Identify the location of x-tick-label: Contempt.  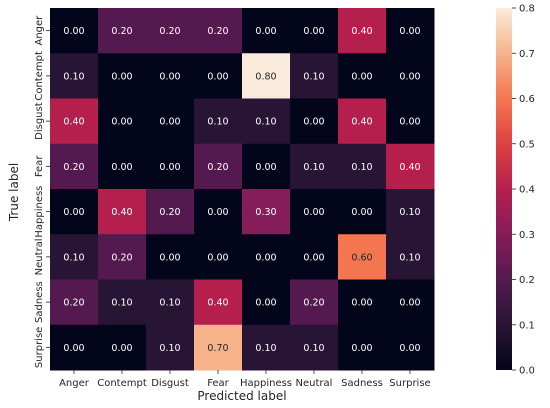
(122, 383).